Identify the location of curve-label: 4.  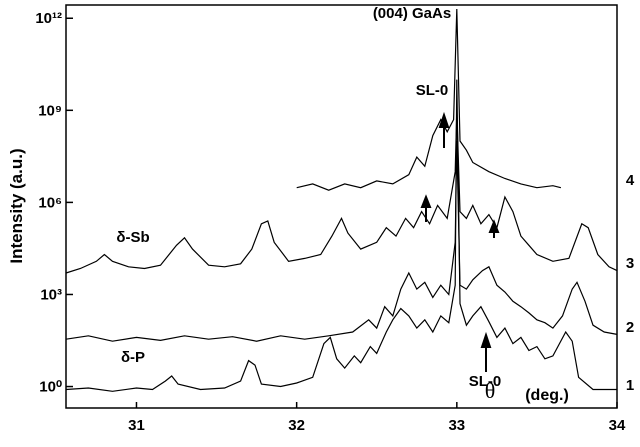
(630, 180).